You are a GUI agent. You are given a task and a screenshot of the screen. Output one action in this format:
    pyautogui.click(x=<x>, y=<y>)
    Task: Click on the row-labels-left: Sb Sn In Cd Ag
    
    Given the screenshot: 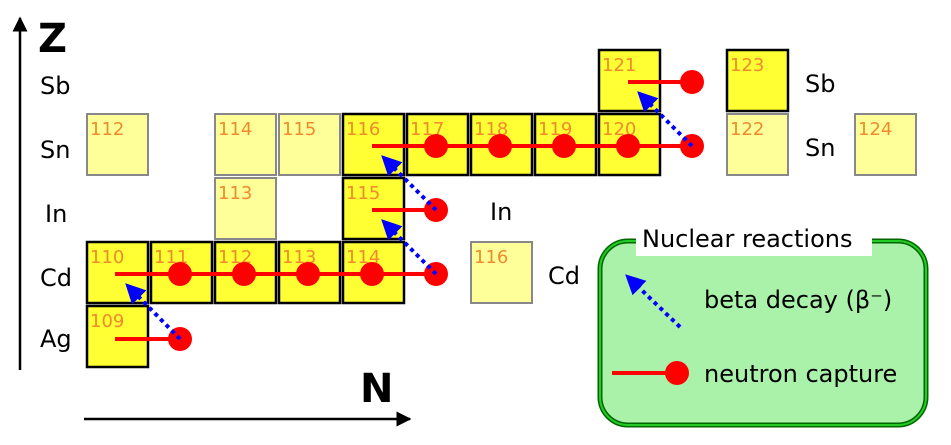 What is the action you would take?
    pyautogui.click(x=56, y=212)
    